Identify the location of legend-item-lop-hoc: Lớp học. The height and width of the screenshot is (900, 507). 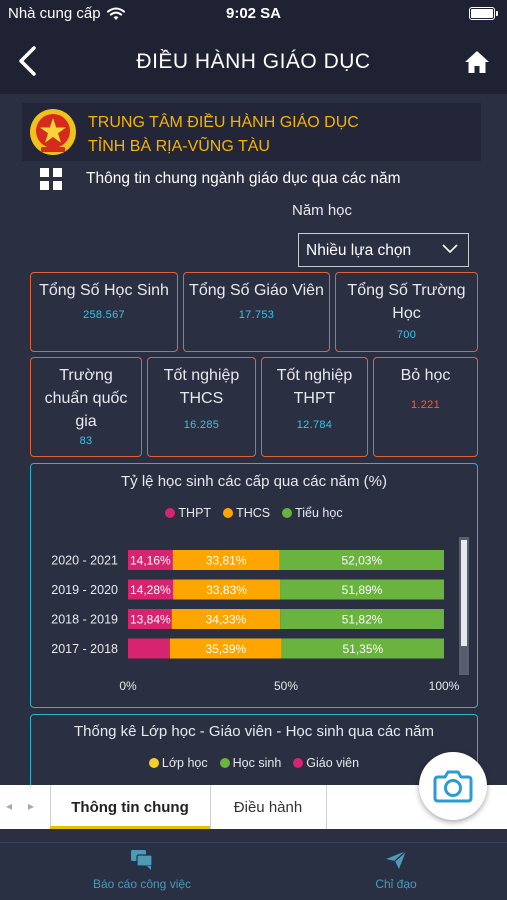
(178, 763).